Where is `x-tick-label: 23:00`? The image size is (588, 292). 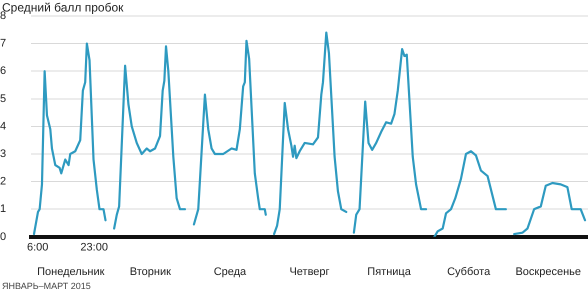 x-tick-label: 23:00 is located at coordinates (94, 247).